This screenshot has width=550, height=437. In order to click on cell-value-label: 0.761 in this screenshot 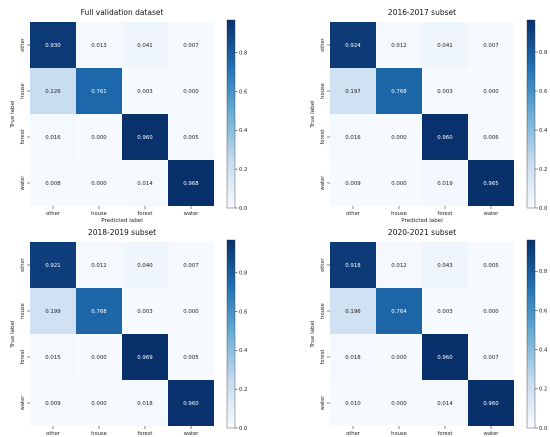, I will do `click(98, 92)`.